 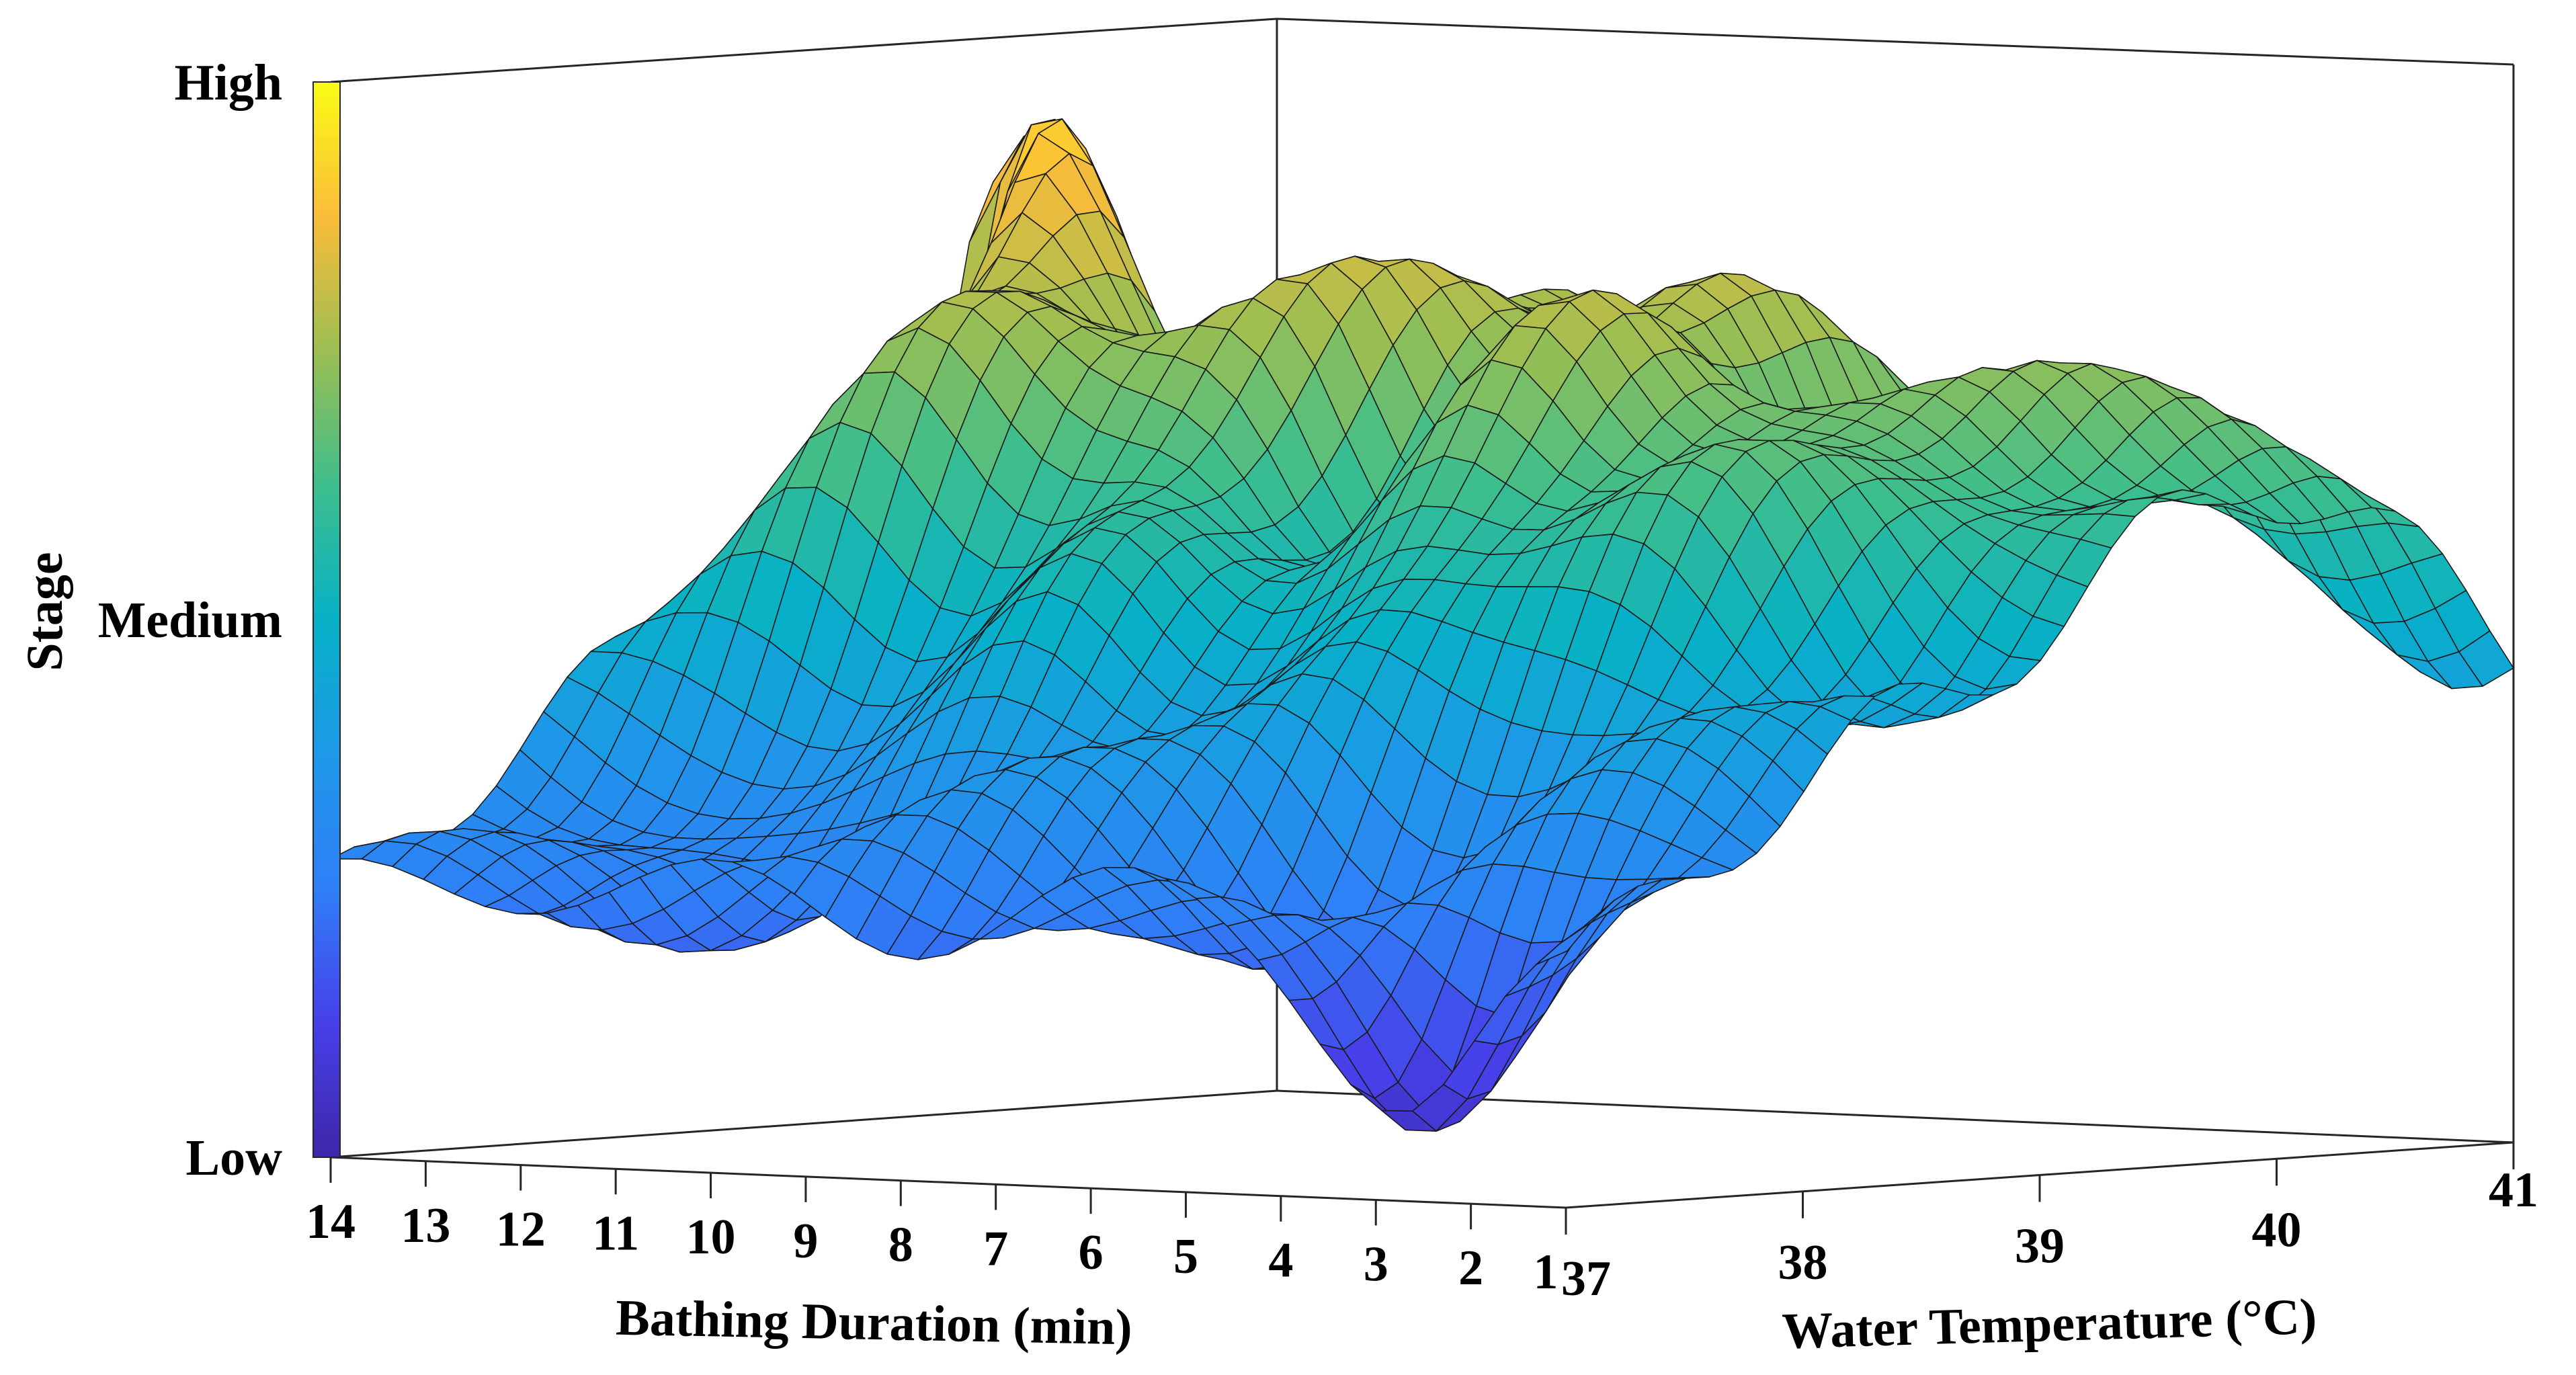 What do you see at coordinates (1586, 1278) in the screenshot?
I see `y-tick-label: 37` at bounding box center [1586, 1278].